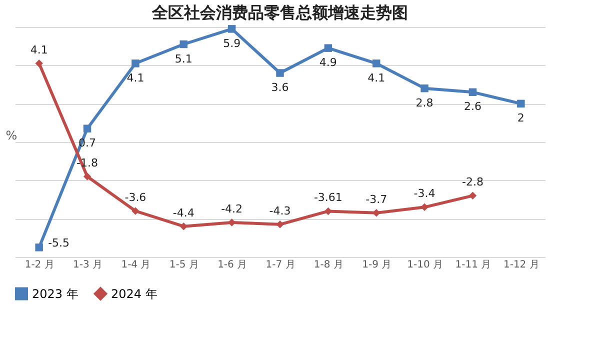  I want to click on data-label: -5.5, so click(59, 243).